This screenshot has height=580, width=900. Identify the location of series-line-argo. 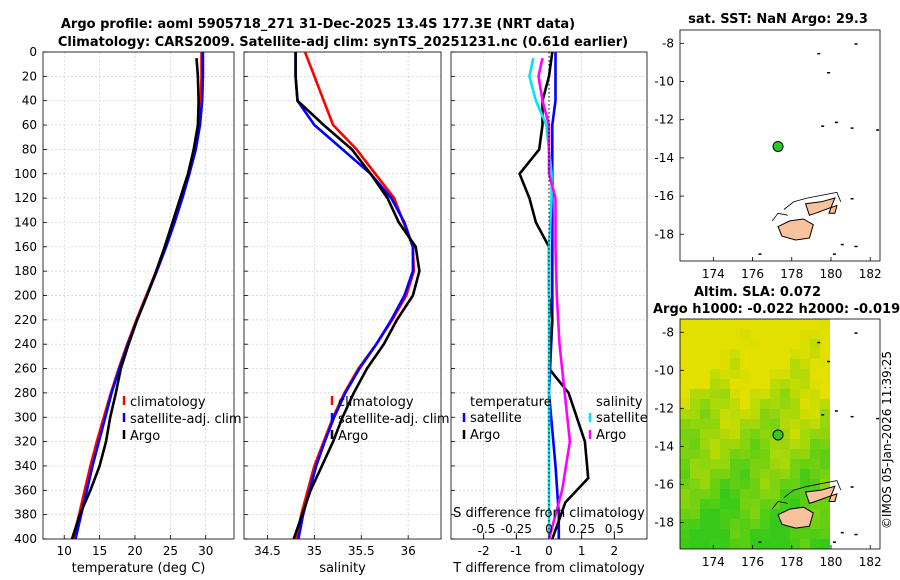
(135, 299).